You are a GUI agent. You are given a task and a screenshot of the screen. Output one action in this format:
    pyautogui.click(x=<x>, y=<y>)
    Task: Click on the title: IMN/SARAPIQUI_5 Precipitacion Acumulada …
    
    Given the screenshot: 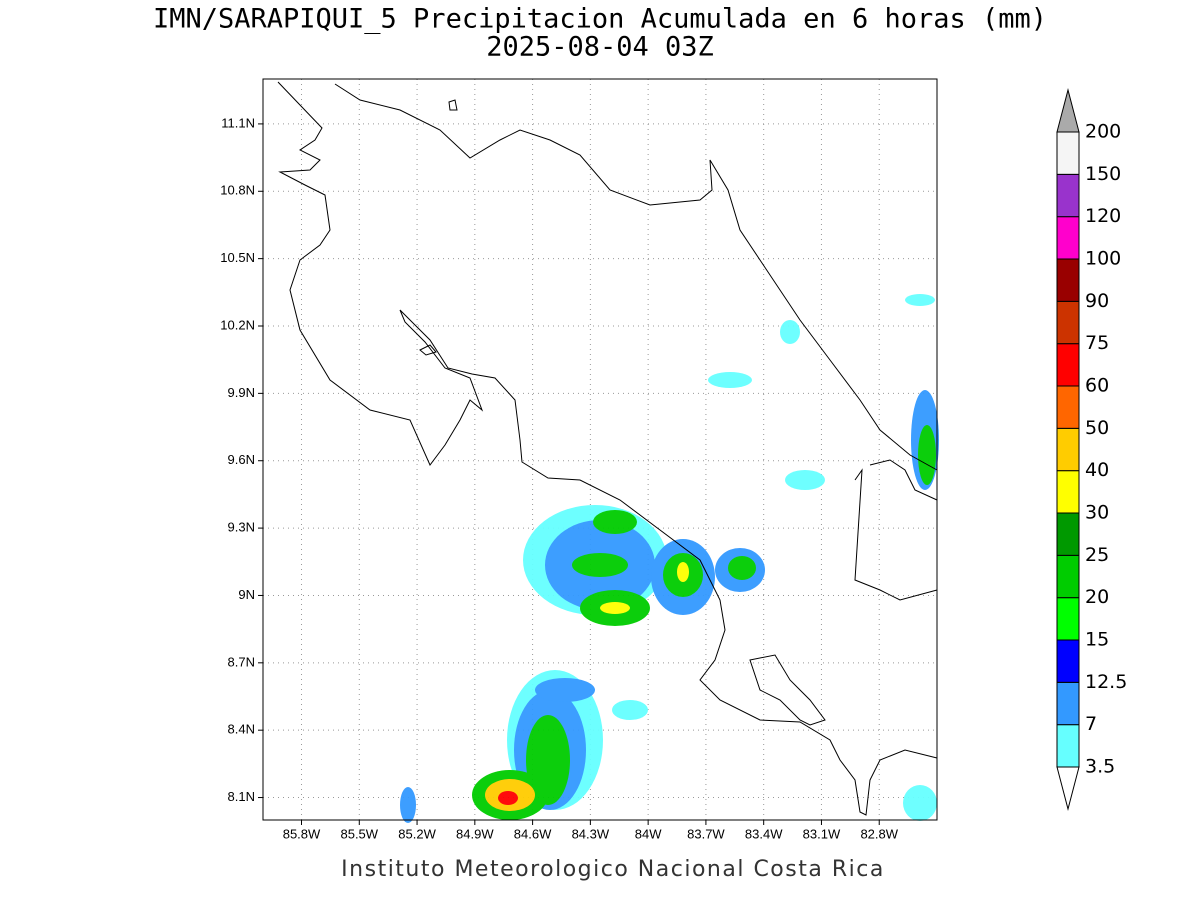 What is the action you would take?
    pyautogui.click(x=600, y=19)
    